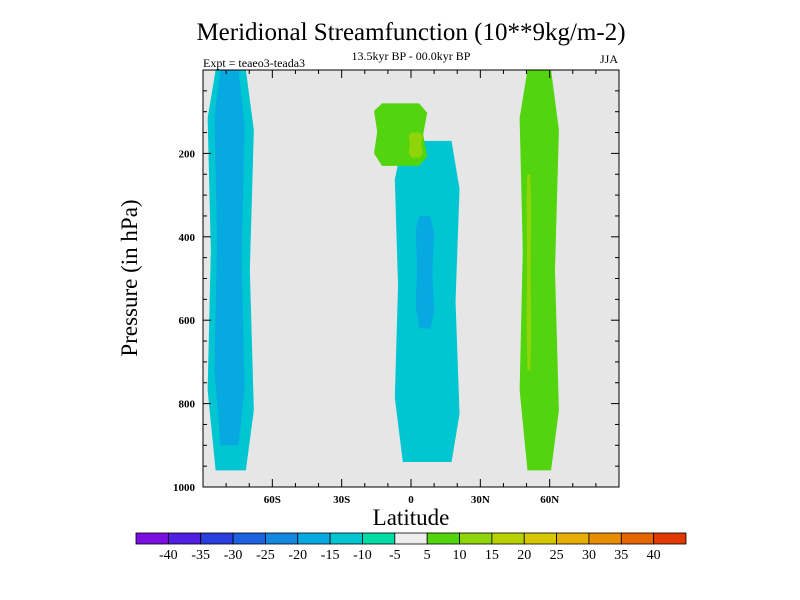 Image resolution: width=800 pixels, height=600 pixels. Describe the element at coordinates (549, 500) in the screenshot. I see `x-tick-label: 60N` at that location.